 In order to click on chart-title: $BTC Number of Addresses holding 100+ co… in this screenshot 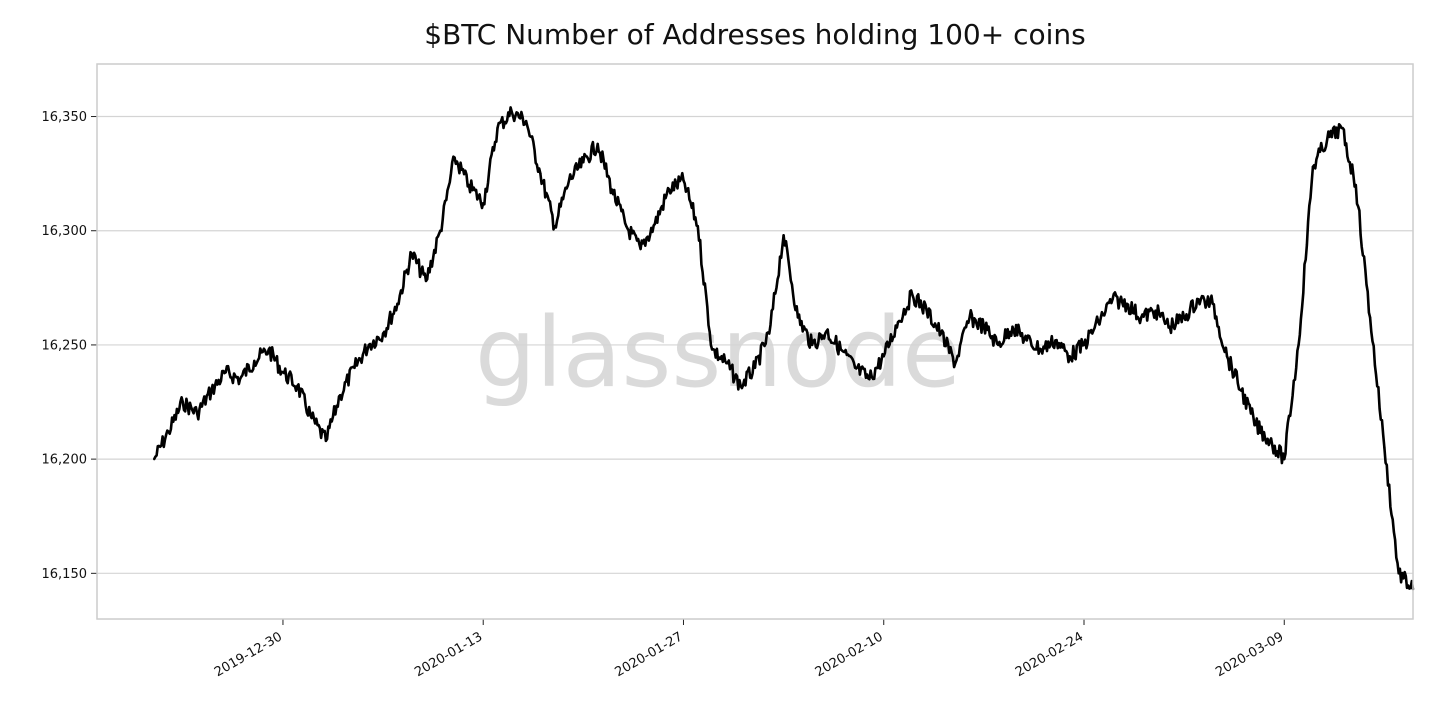, I will do `click(755, 34)`.